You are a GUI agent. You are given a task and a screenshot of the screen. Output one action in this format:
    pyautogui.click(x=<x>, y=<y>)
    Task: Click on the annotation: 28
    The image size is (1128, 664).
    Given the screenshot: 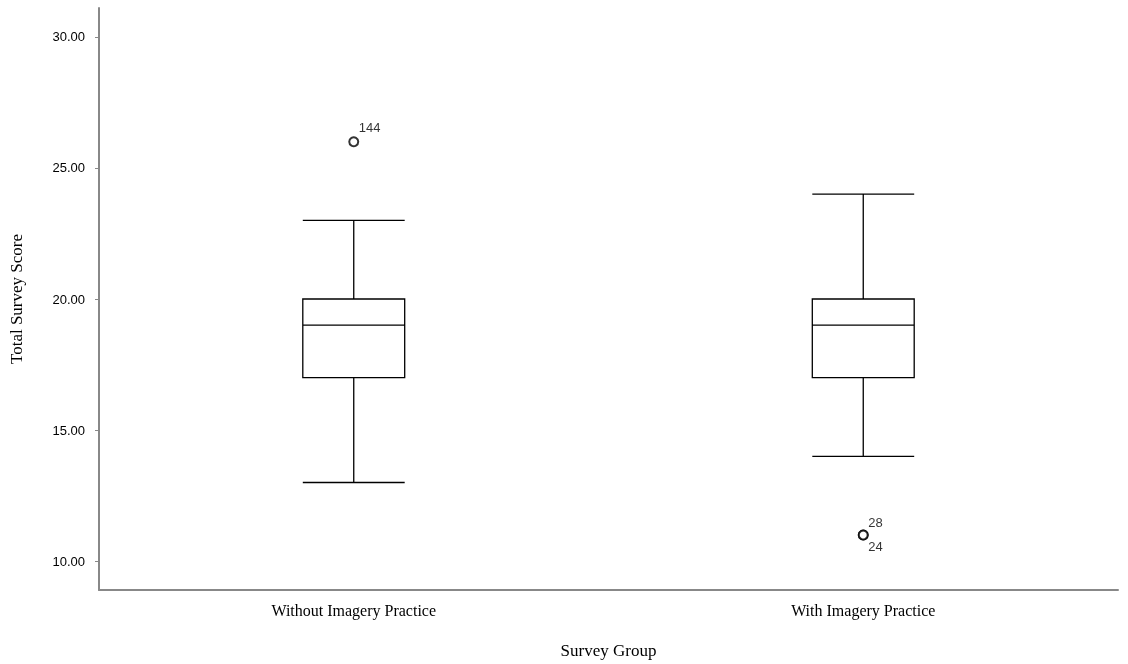 What is the action you would take?
    pyautogui.click(x=875, y=523)
    